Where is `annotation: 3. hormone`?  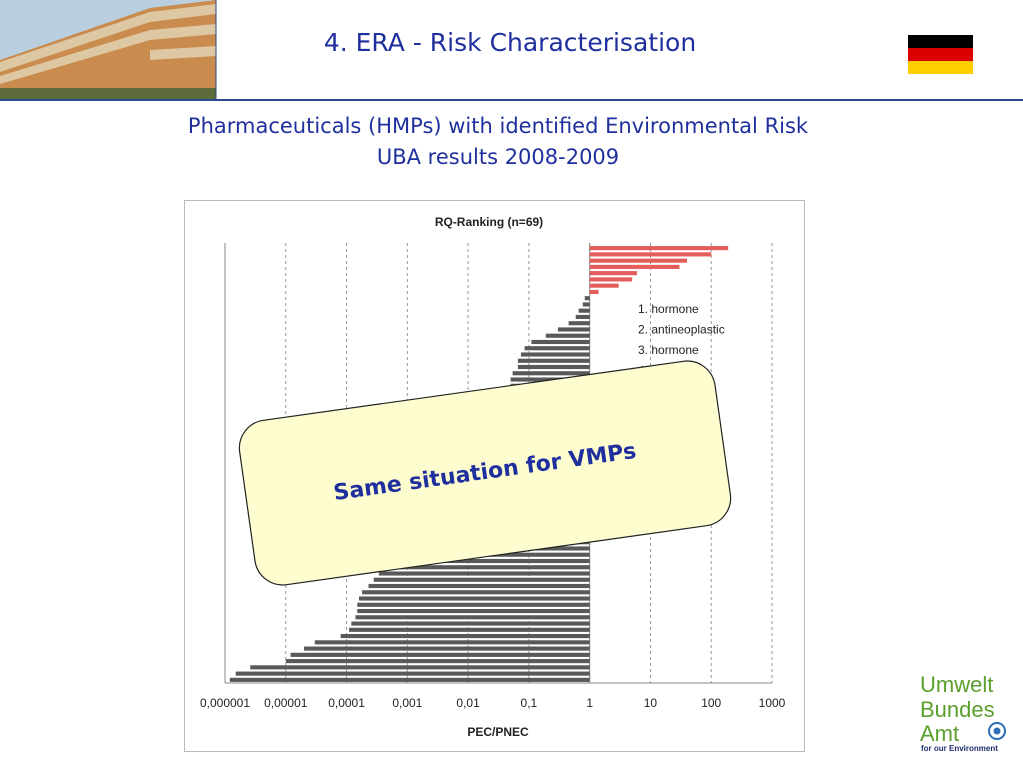
annotation: 3. hormone is located at coordinates (668, 350).